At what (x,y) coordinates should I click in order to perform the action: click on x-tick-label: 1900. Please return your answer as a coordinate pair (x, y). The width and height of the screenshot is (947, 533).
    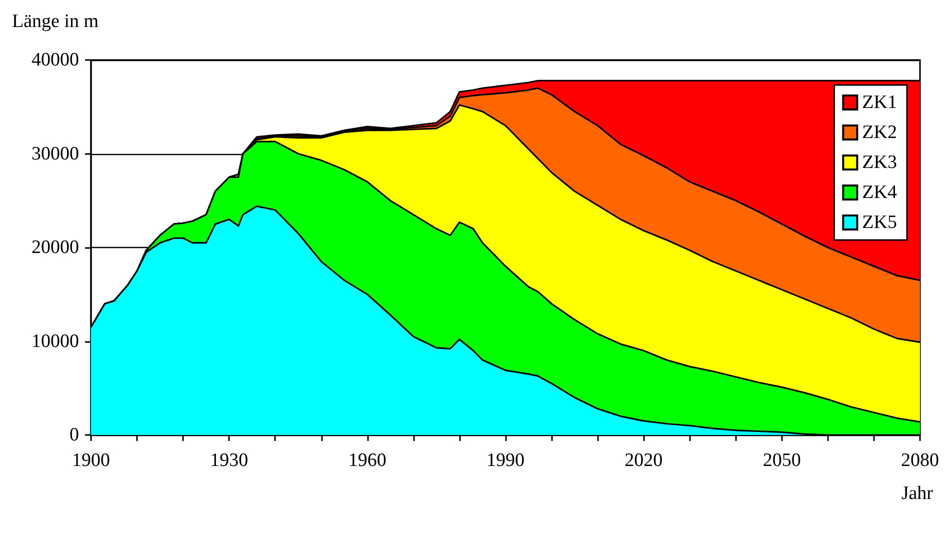
    Looking at the image, I should click on (91, 460).